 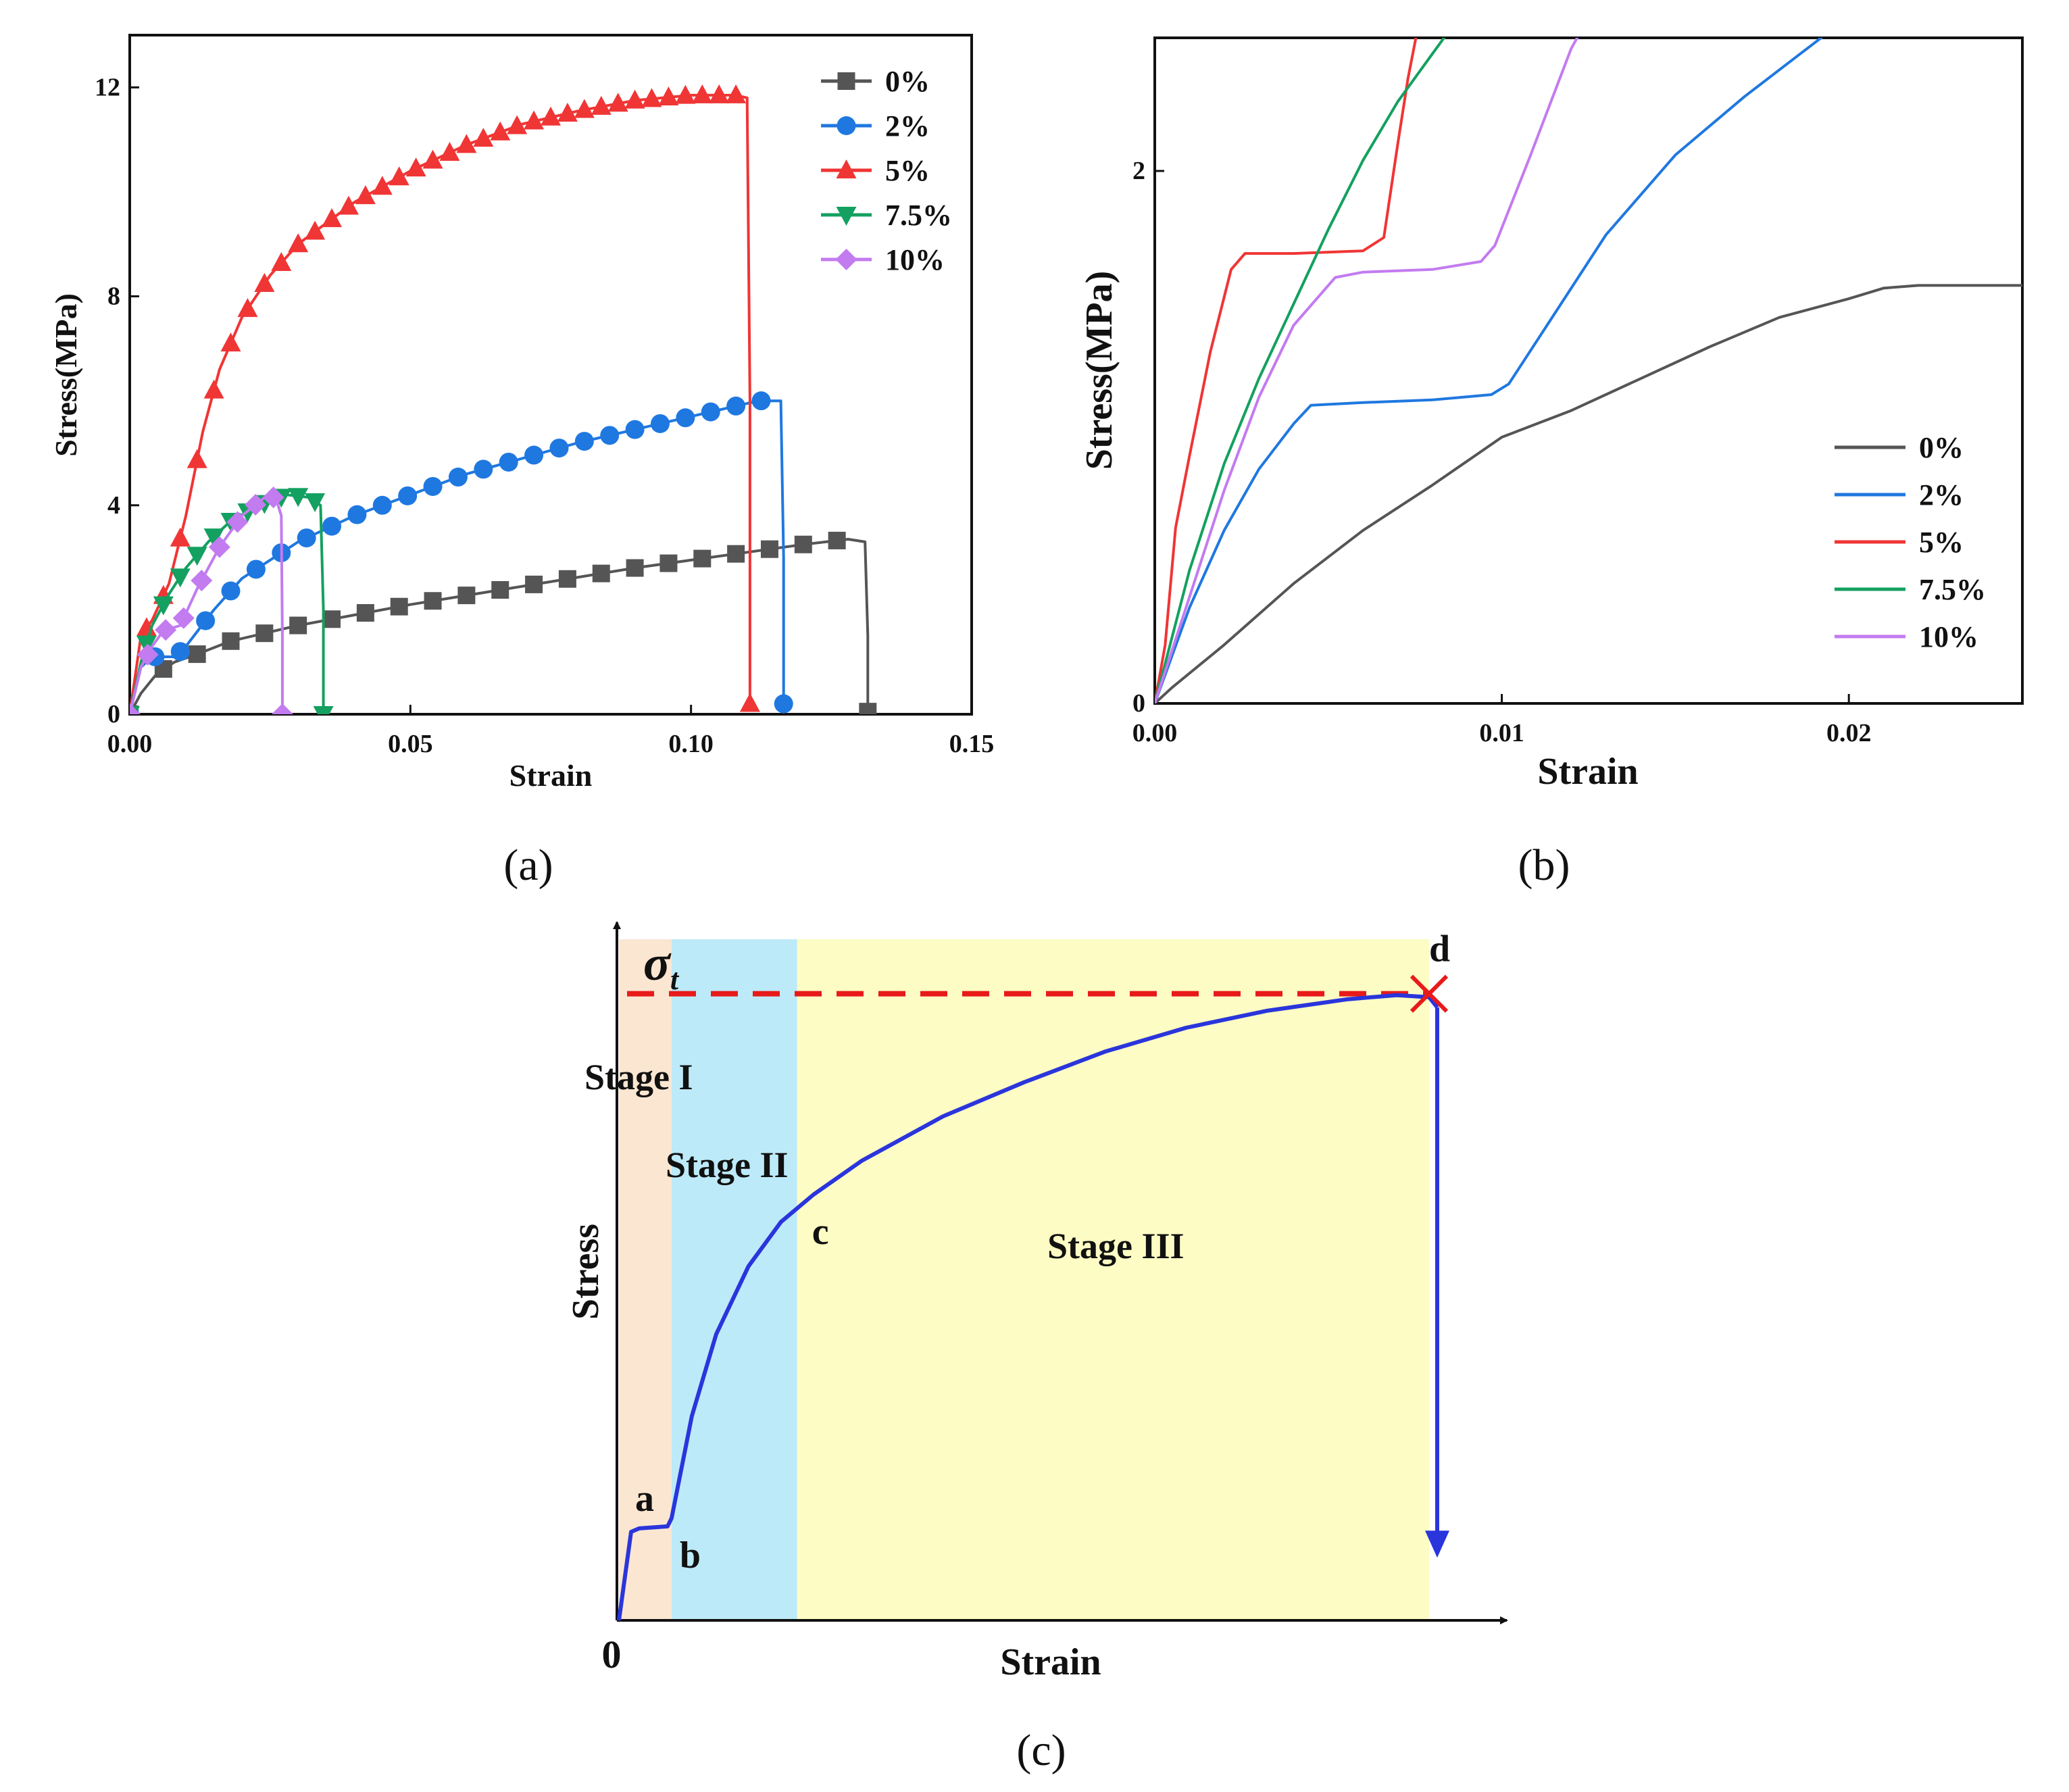 What do you see at coordinates (1899, 495) in the screenshot?
I see `legend-entry-2%: 2%` at bounding box center [1899, 495].